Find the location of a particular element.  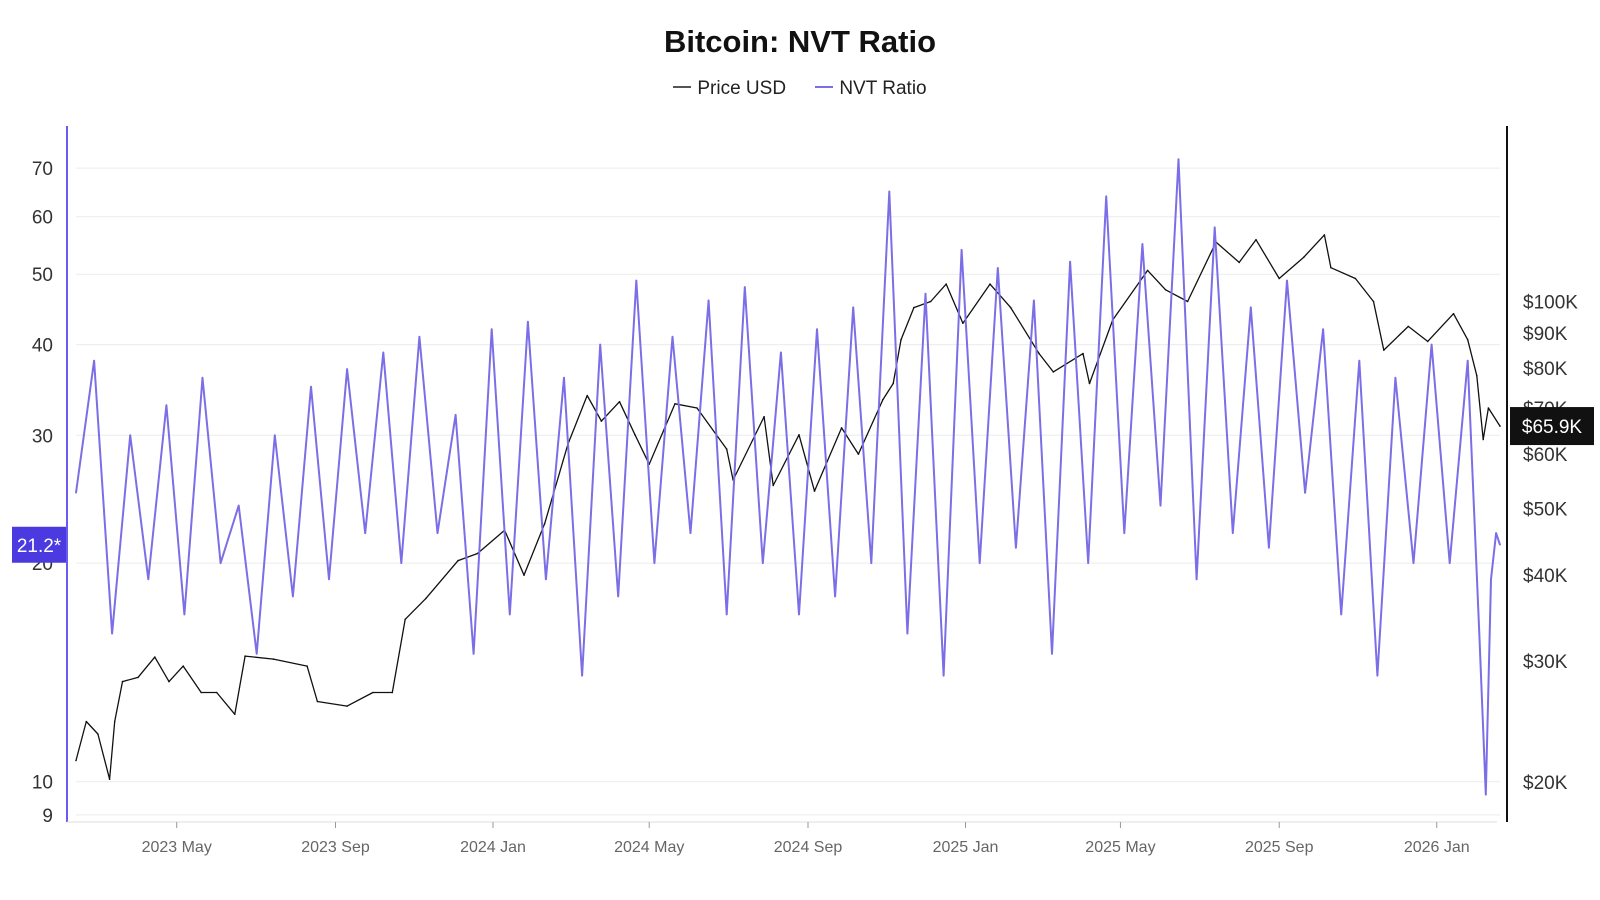

x-tick-label: 2025 Sep is located at coordinates (1279, 847).